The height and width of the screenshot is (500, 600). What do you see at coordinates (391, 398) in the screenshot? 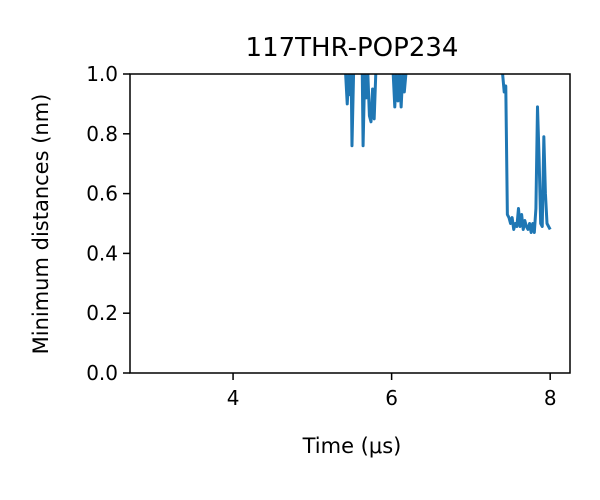
I see `x-tick-label: 6` at bounding box center [391, 398].